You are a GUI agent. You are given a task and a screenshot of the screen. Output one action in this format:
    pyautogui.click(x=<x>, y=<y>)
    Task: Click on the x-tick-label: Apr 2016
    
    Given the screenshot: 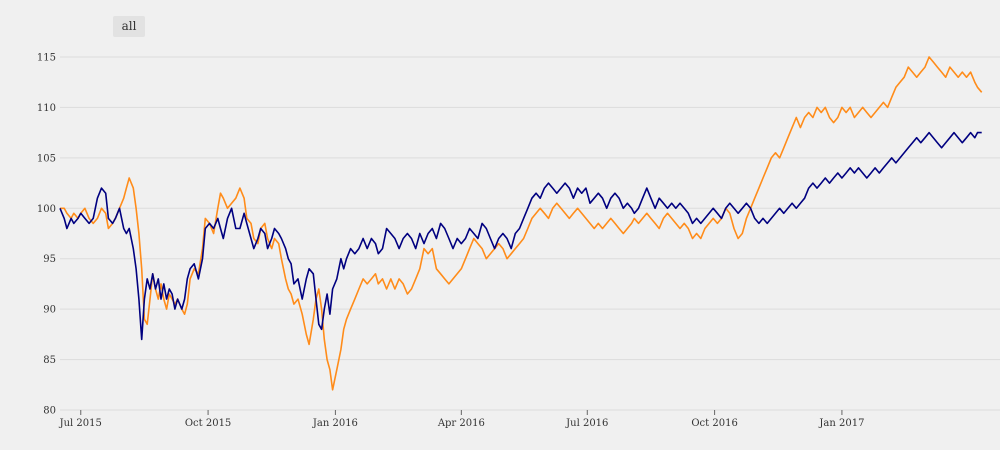 What is the action you would take?
    pyautogui.click(x=461, y=423)
    